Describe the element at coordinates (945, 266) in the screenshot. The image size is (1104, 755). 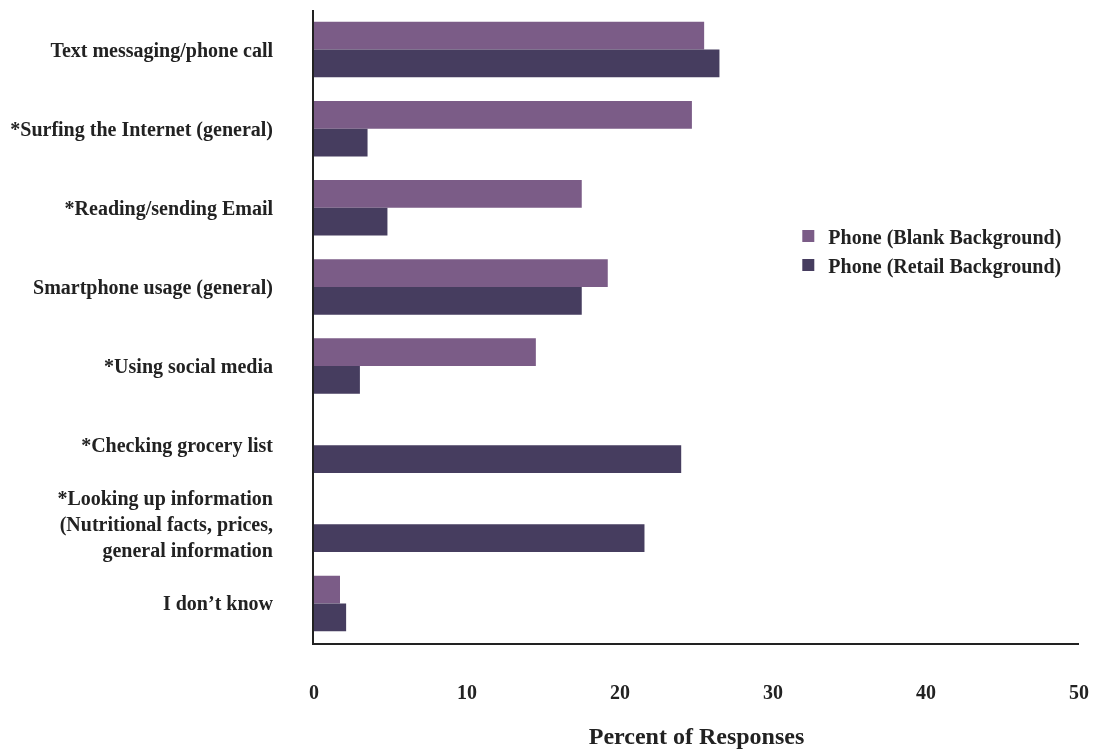
I see `legend-label: Phone (Retail Background)` at that location.